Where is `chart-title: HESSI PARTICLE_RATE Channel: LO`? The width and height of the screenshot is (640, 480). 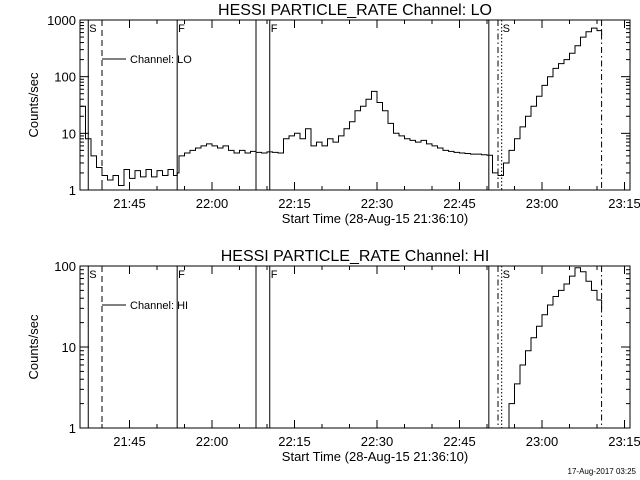 chart-title: HESSI PARTICLE_RATE Channel: LO is located at coordinates (355, 10).